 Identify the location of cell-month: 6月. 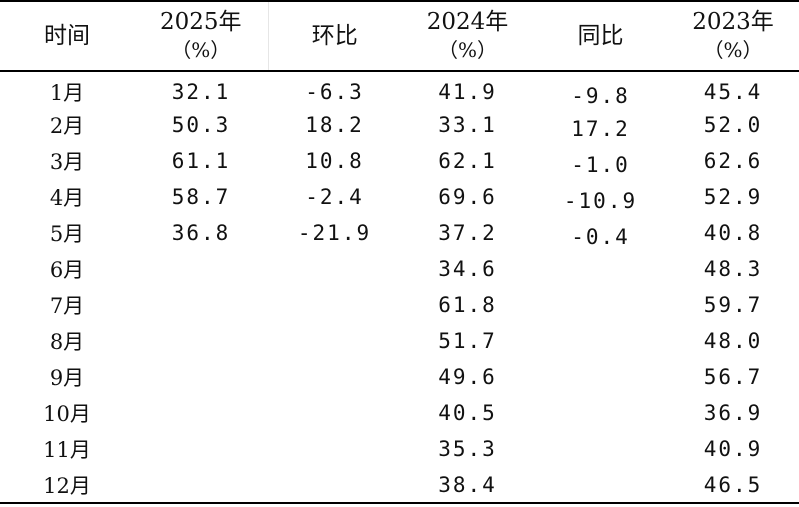
(67, 270).